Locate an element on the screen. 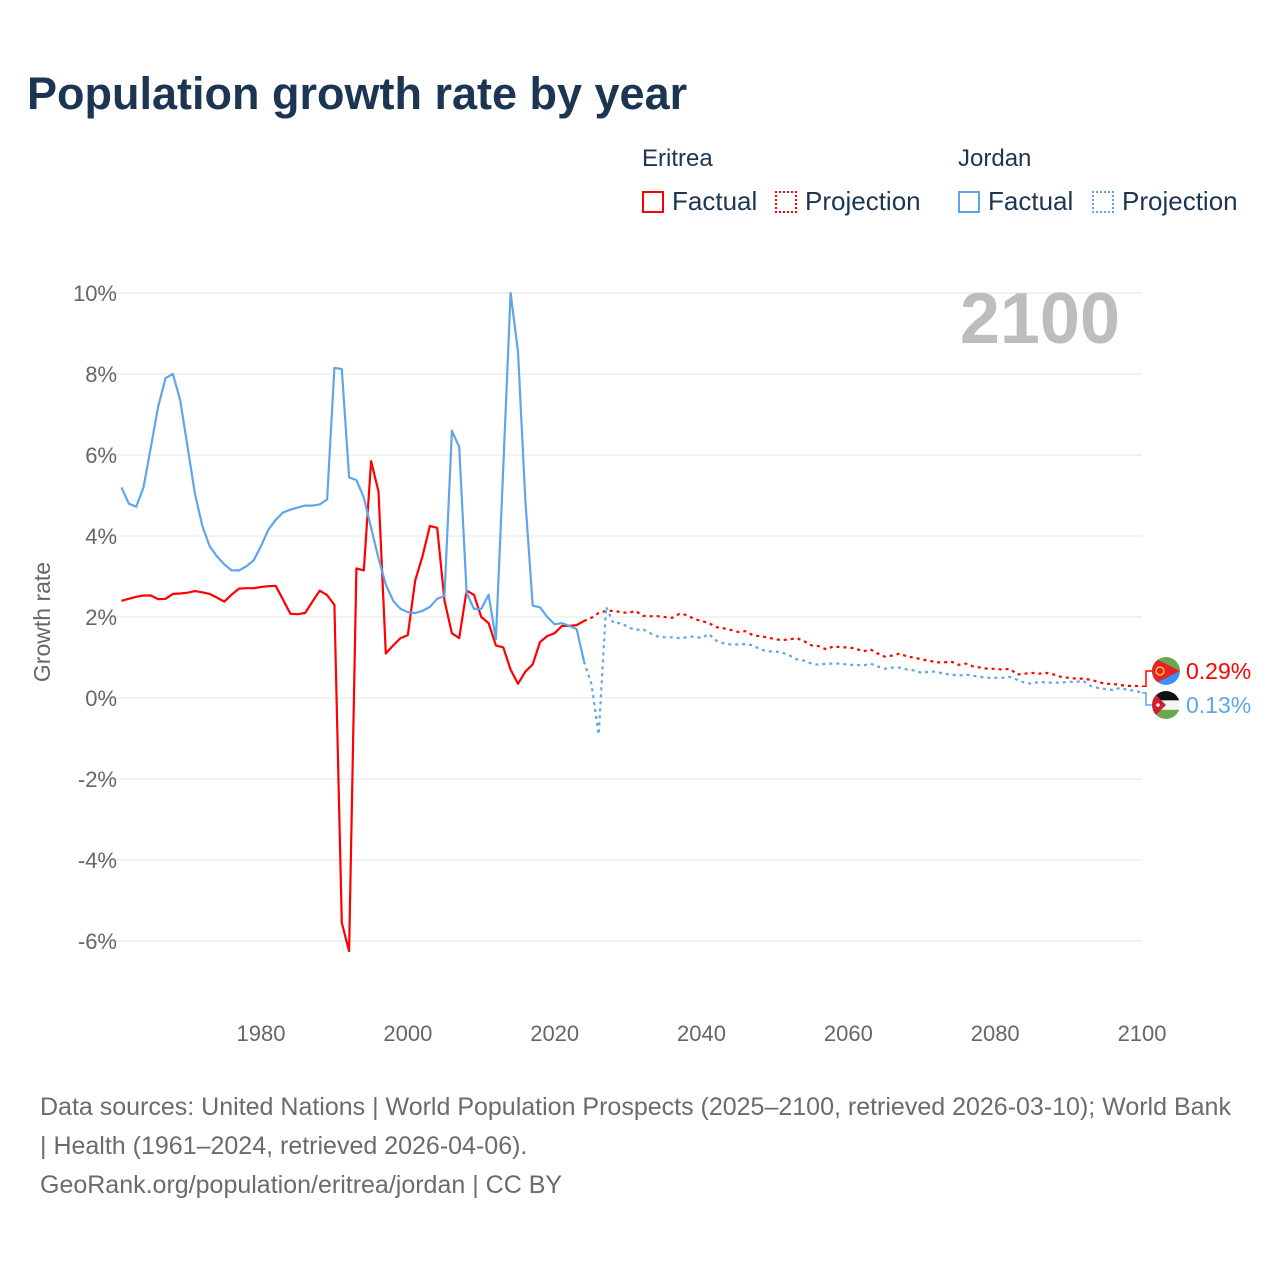 Image resolution: width=1280 pixels, height=1280 pixels. end-value-label: 0.29% is located at coordinates (1218, 671).